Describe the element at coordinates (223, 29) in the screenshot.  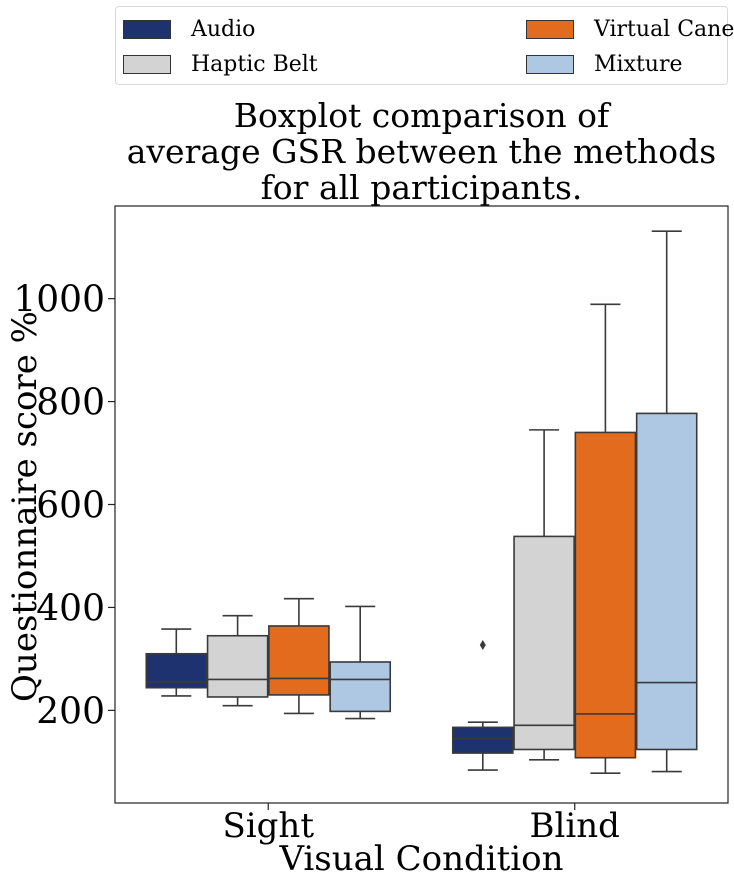
I see `legend-label-audio: Audio` at that location.